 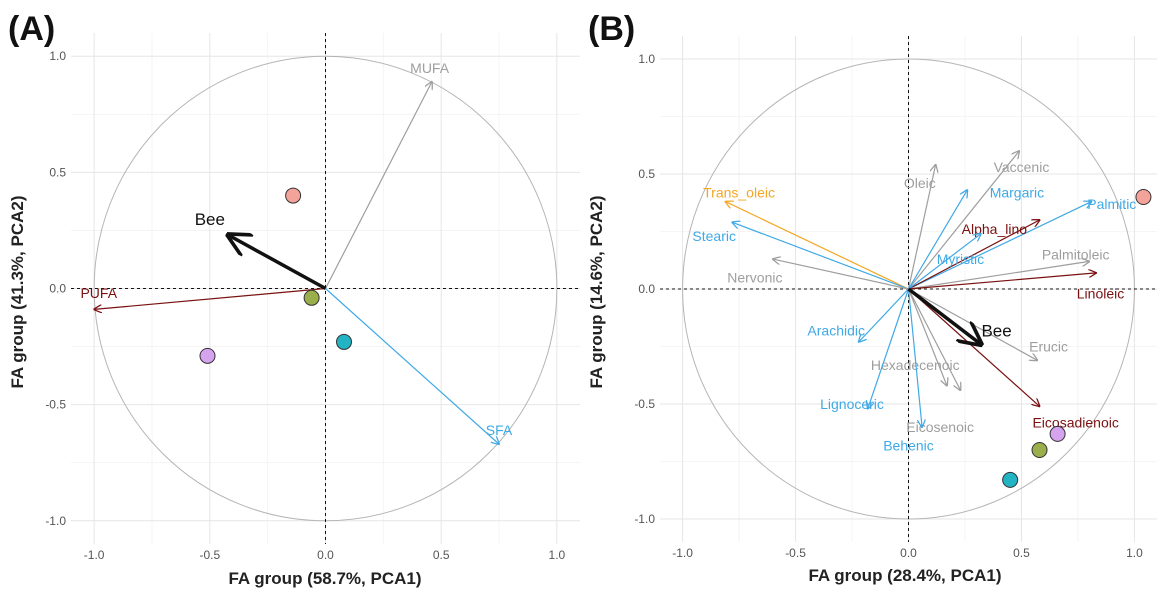 I want to click on vector-label: SFA, so click(x=499, y=430).